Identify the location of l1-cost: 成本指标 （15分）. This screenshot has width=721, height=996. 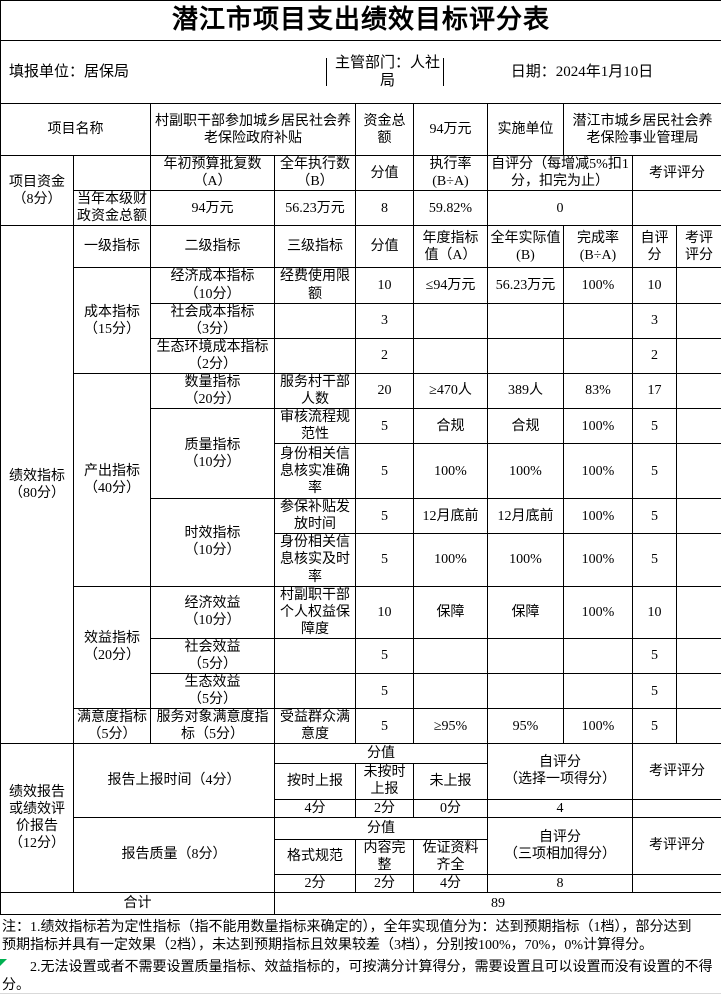
(112, 320).